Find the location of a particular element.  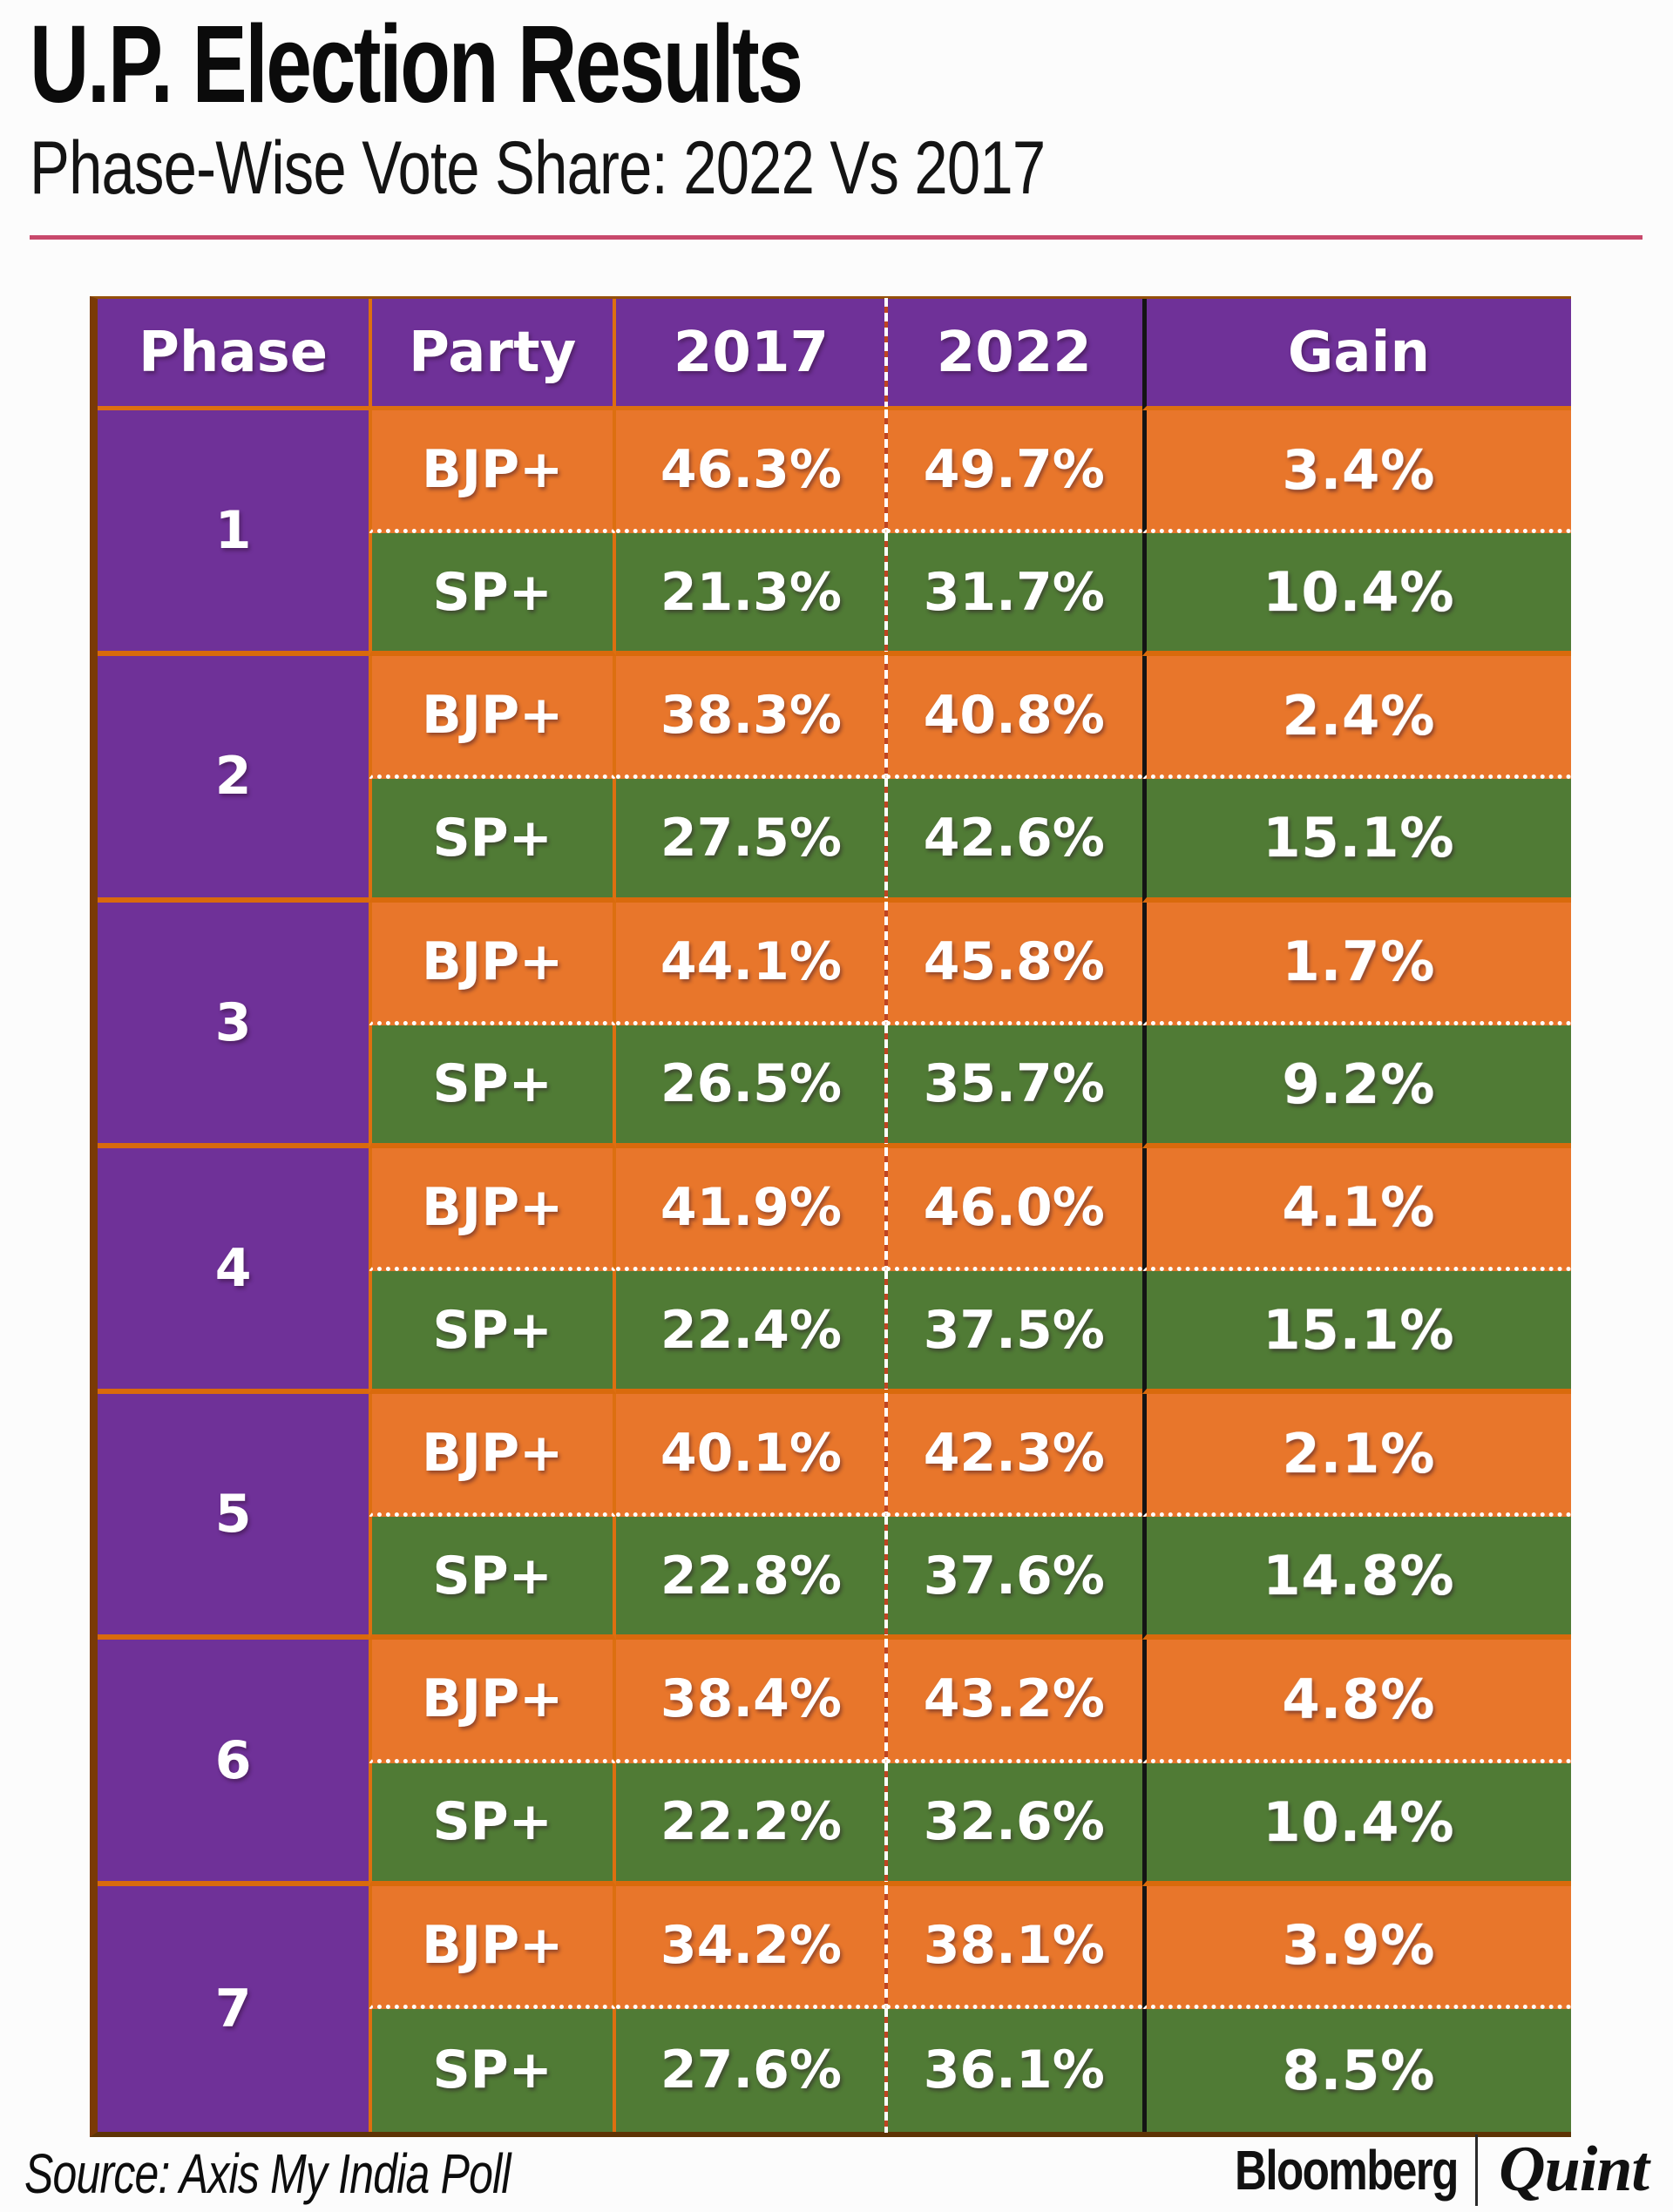

value-2022-cell: 31.7% is located at coordinates (1013, 595).